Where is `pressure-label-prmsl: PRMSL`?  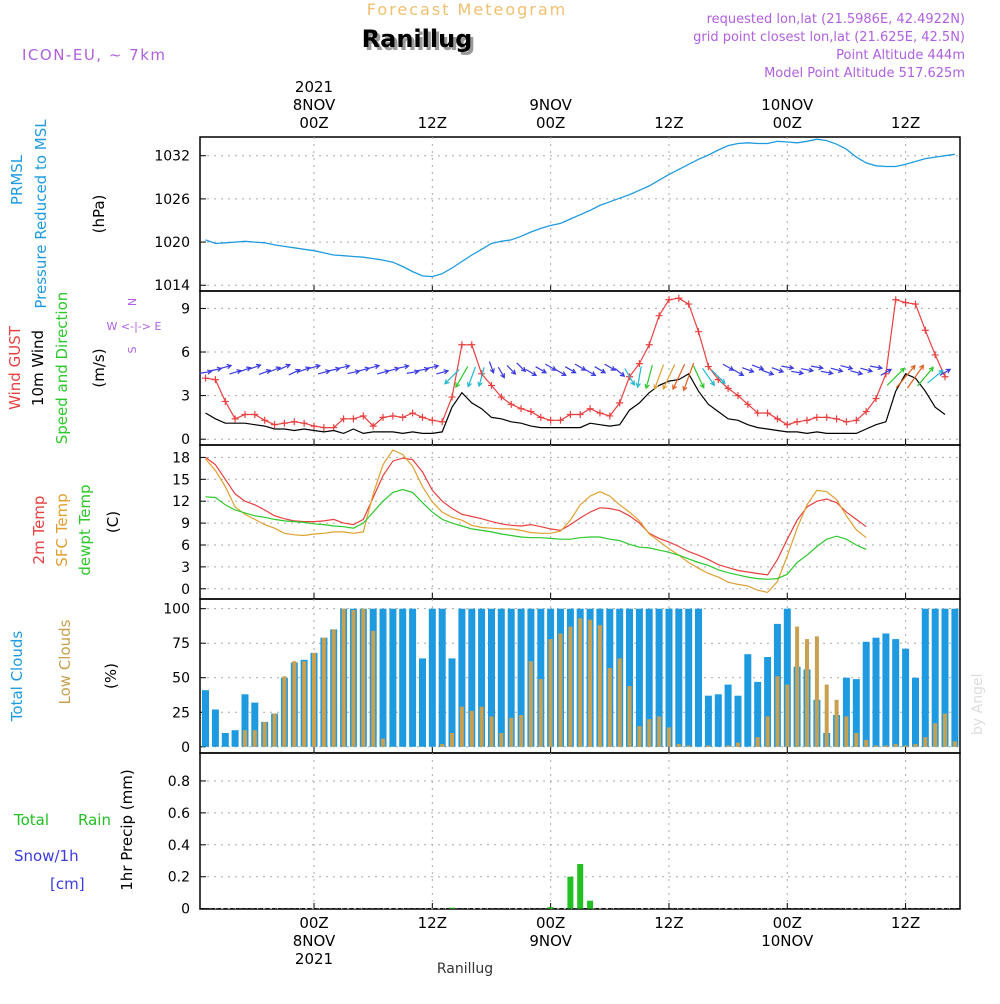 pressure-label-prmsl: PRMSL is located at coordinates (17, 179).